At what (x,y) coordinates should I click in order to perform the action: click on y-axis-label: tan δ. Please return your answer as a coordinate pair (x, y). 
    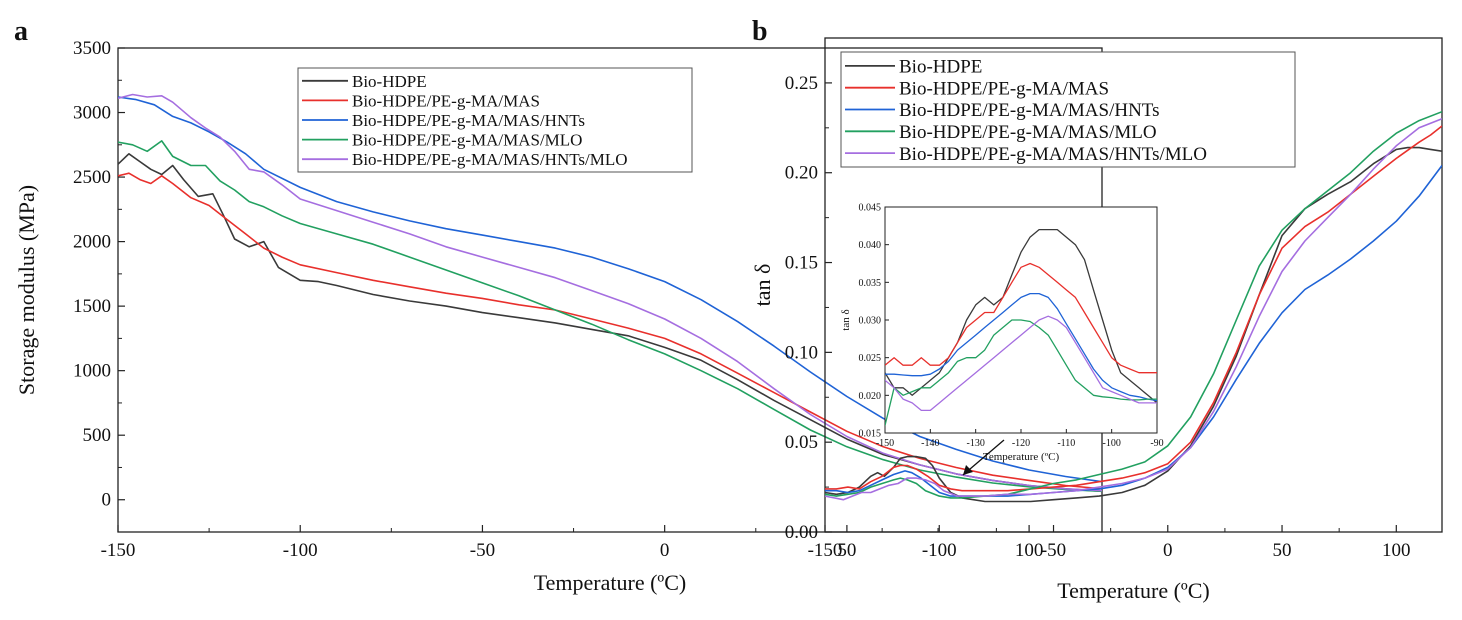
    Looking at the image, I should click on (762, 285).